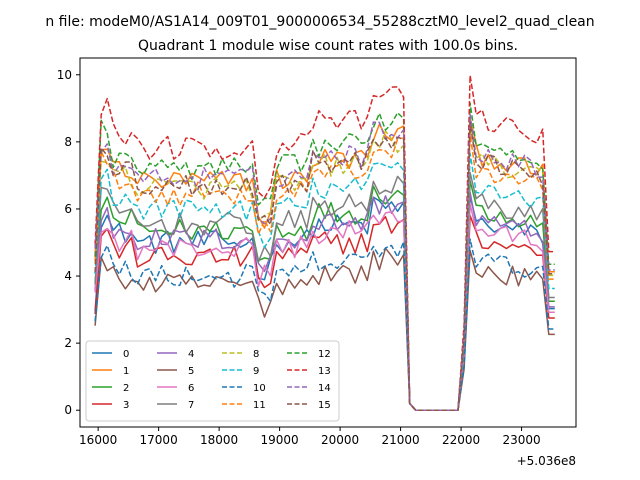 The image size is (640, 480). I want to click on x-tick-label: 16000, so click(98, 440).